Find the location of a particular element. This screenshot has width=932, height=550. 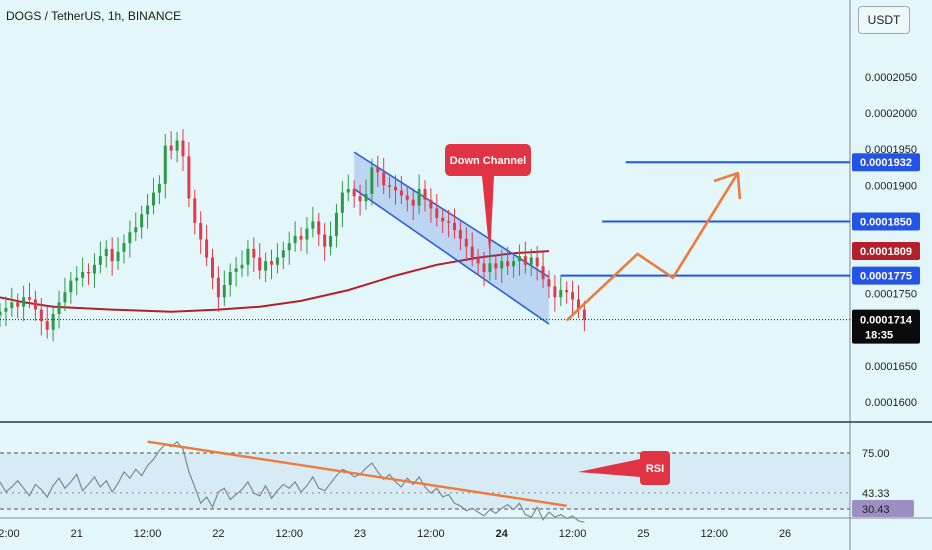

callout-shape is located at coordinates (488, 201).